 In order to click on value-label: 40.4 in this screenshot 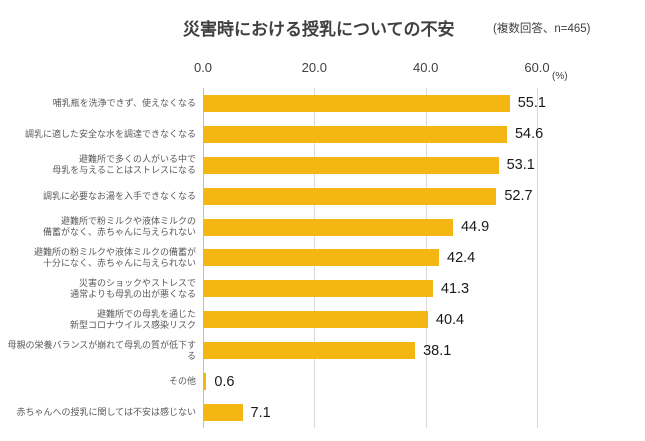, I will do `click(450, 319)`.